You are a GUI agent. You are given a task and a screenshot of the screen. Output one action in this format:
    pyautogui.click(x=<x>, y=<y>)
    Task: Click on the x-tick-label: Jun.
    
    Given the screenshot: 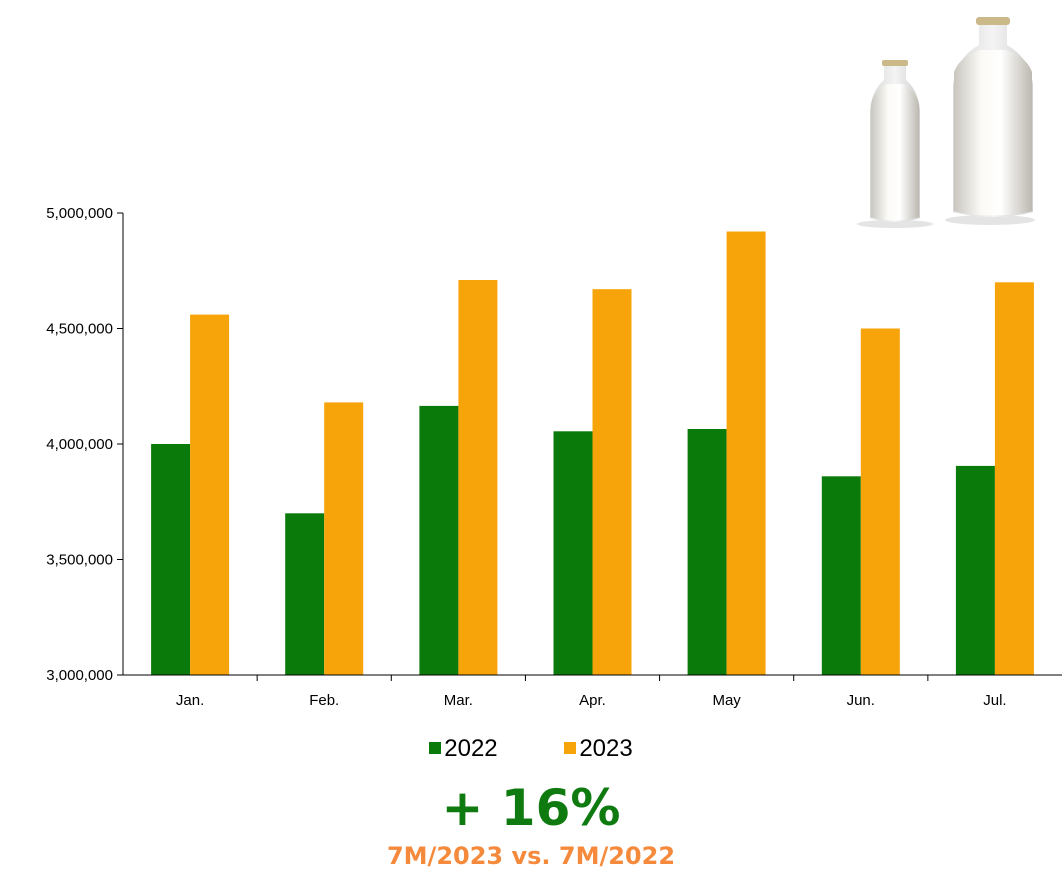 What is the action you would take?
    pyautogui.click(x=861, y=700)
    